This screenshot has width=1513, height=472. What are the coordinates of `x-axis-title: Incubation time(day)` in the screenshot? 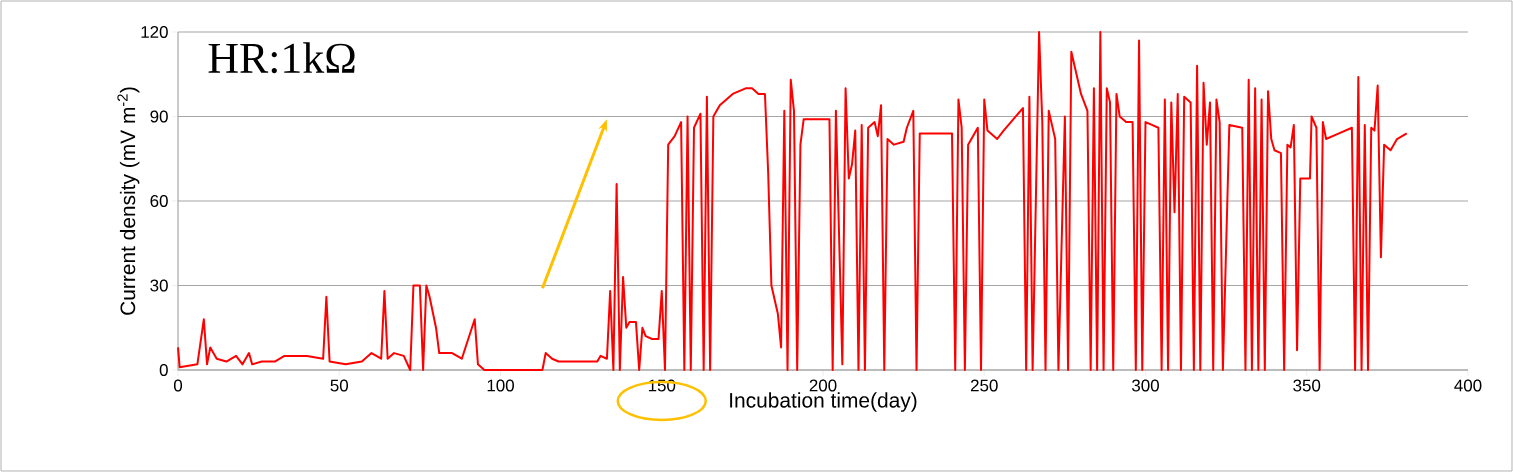 It's located at (823, 402).